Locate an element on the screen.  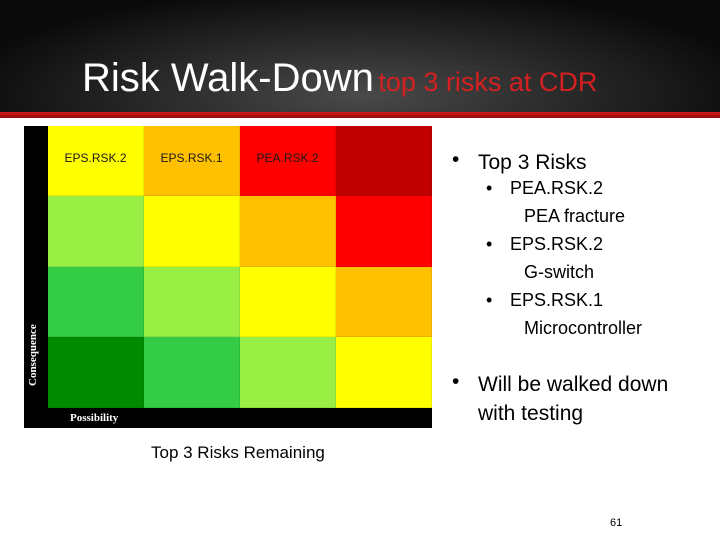
bullet-top-risks-text: Top 3 Risks is located at coordinates (532, 162).